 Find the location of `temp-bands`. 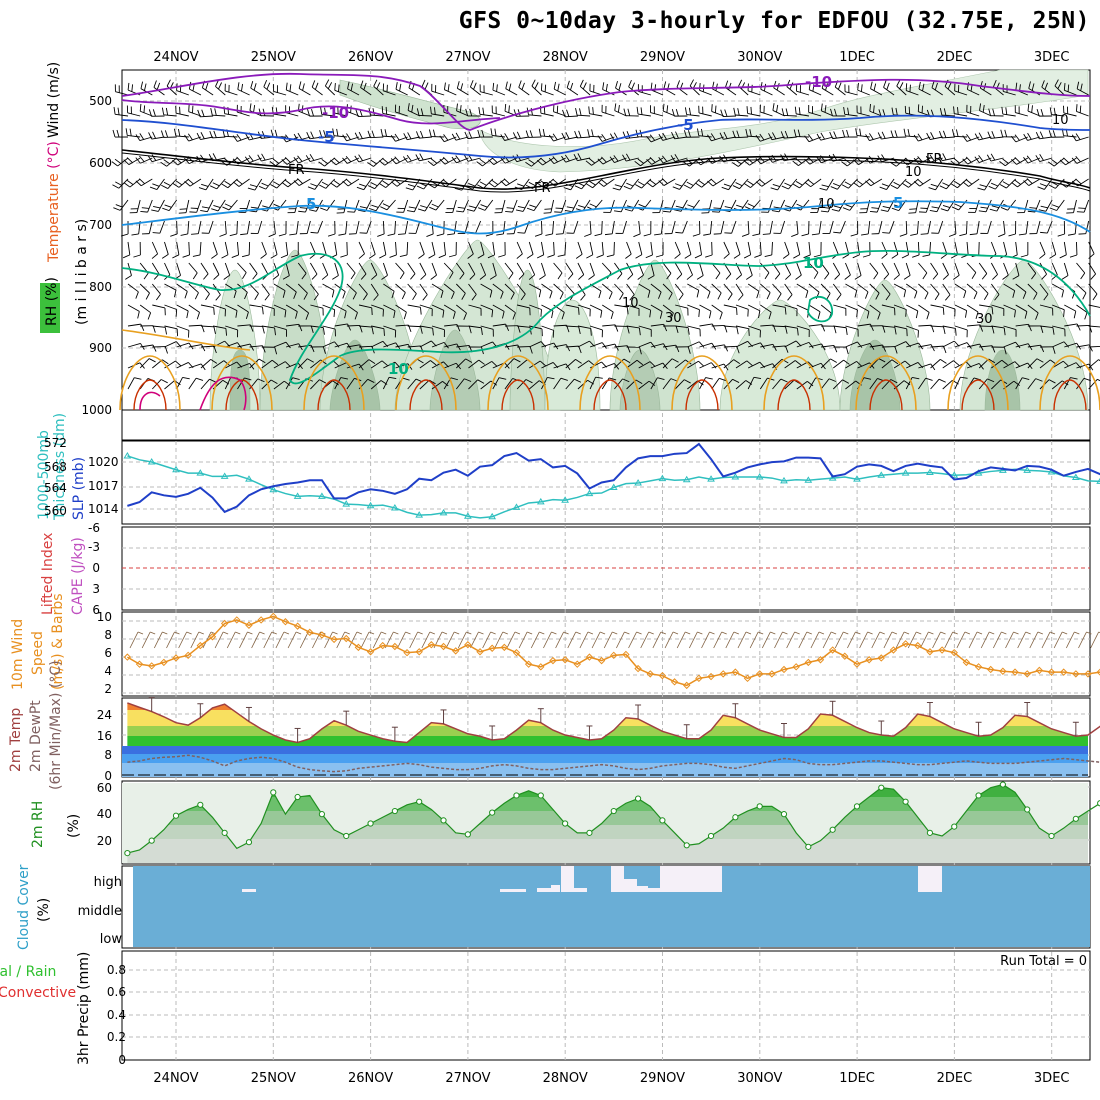

temp-bands is located at coordinates (607, 724).